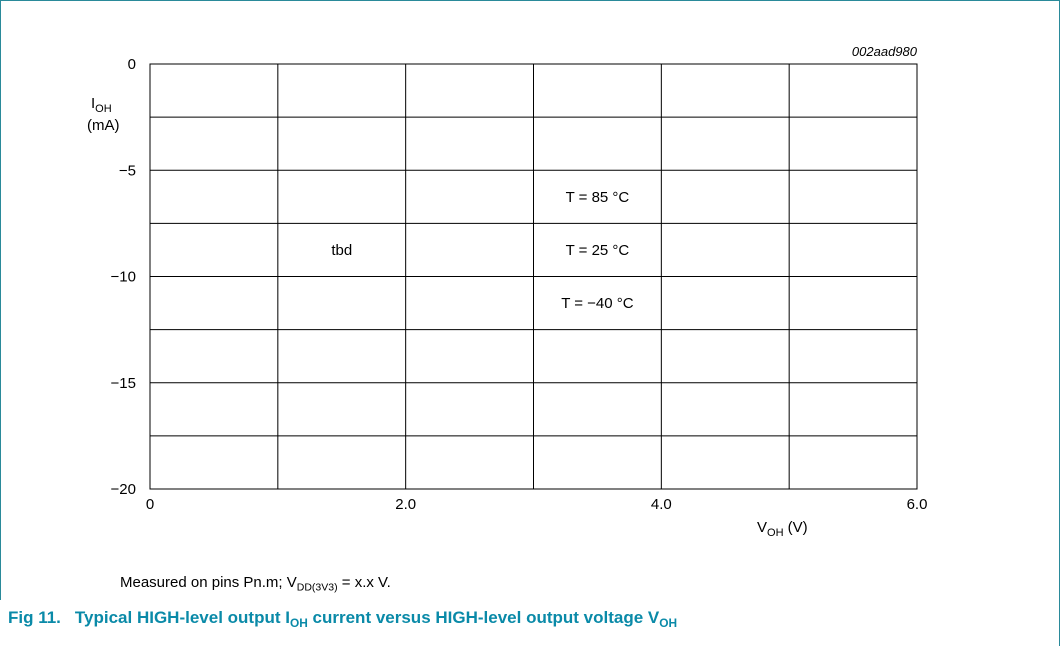  What do you see at coordinates (93, 103) in the screenshot?
I see `y-axis-label-symbol: I` at bounding box center [93, 103].